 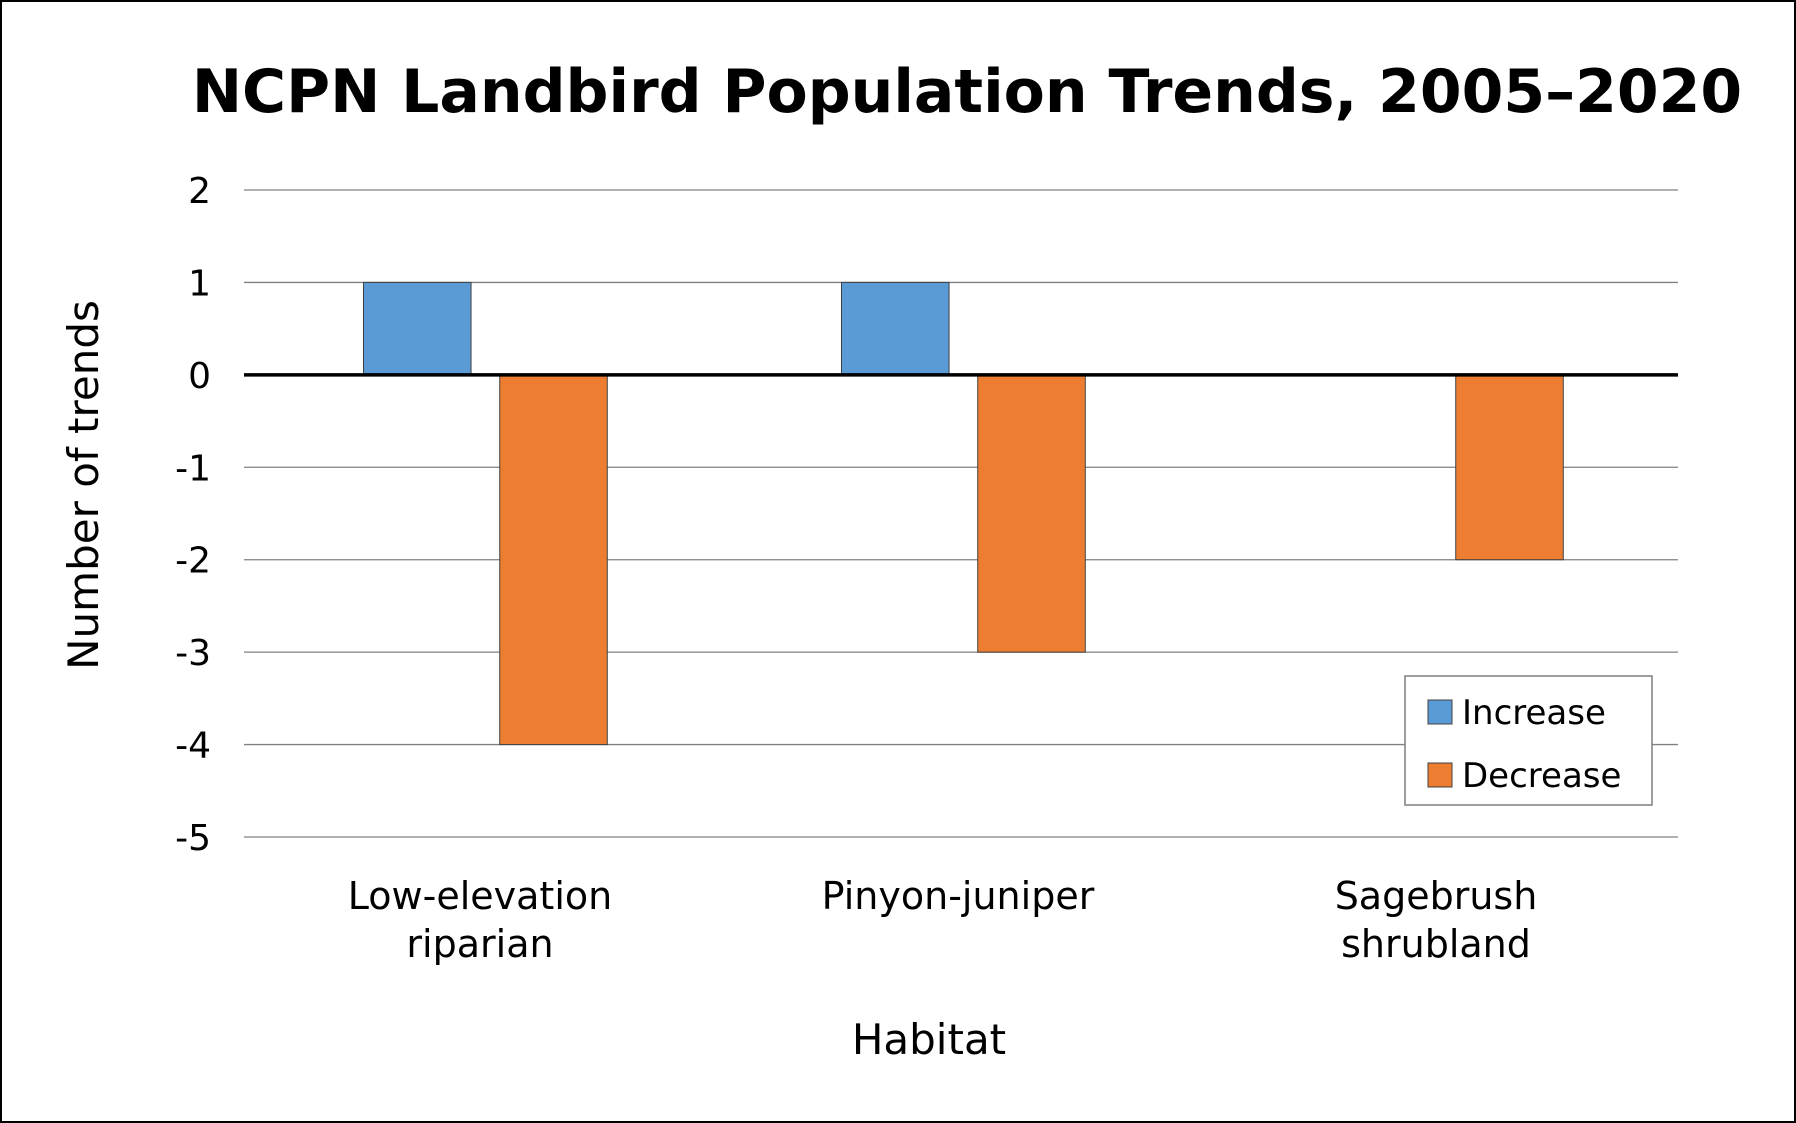 What do you see at coordinates (193, 653) in the screenshot?
I see `y-tick-label: -3` at bounding box center [193, 653].